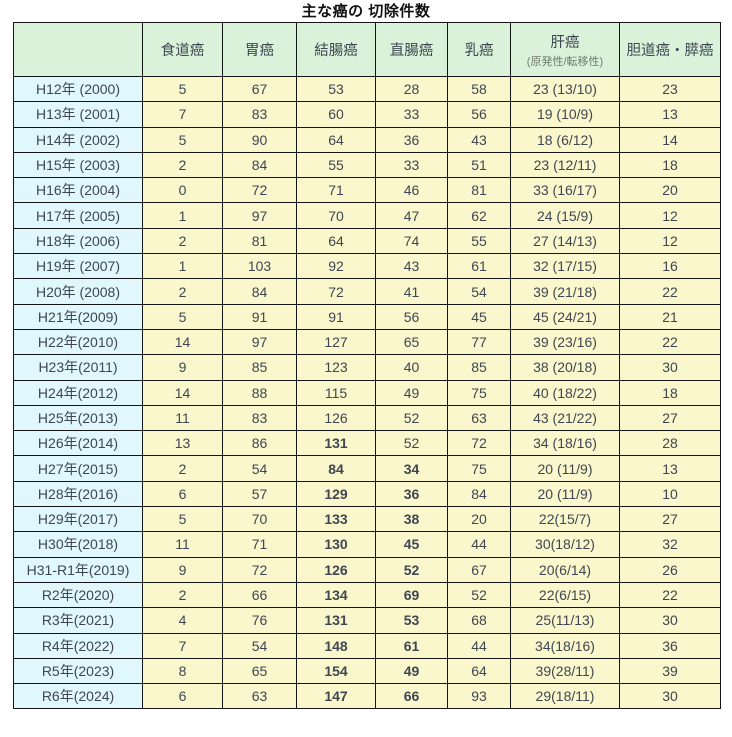 This screenshot has width=732, height=737. Describe the element at coordinates (565, 266) in the screenshot. I see `value-cell: 32 (17/15)` at that location.